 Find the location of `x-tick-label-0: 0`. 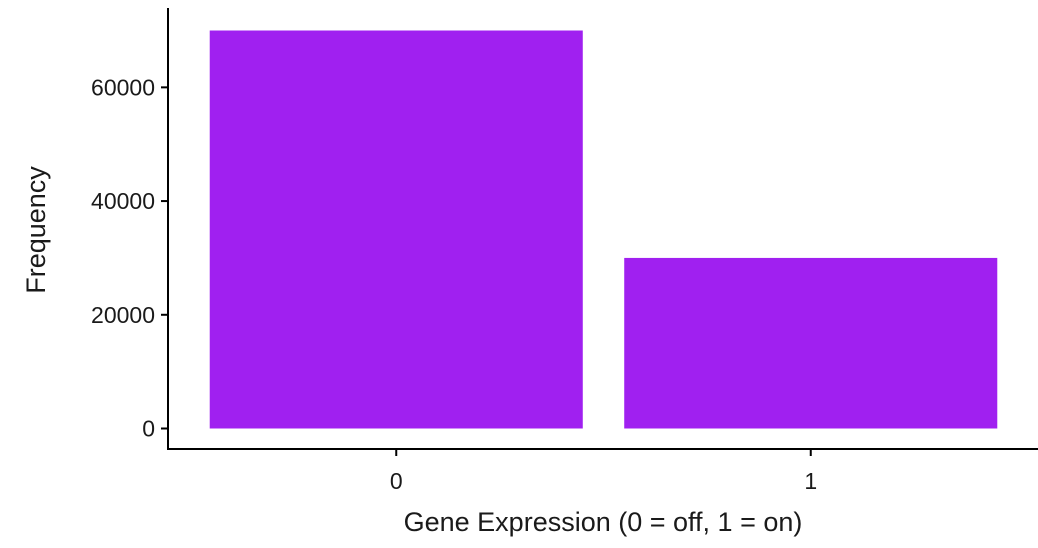

x-tick-label-0: 0 is located at coordinates (396, 481).